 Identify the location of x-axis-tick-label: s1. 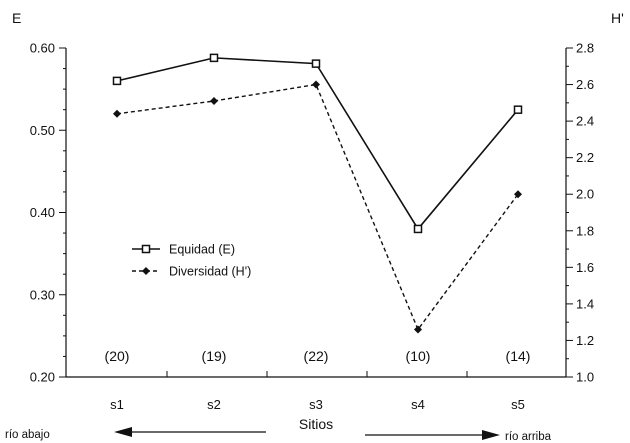
(117, 404).